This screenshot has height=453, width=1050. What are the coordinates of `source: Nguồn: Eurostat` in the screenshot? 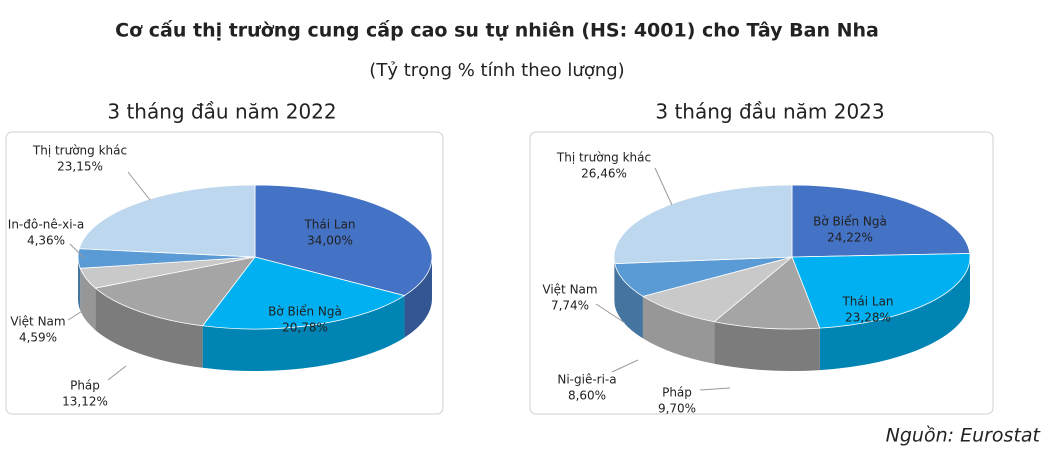 It's located at (964, 436).